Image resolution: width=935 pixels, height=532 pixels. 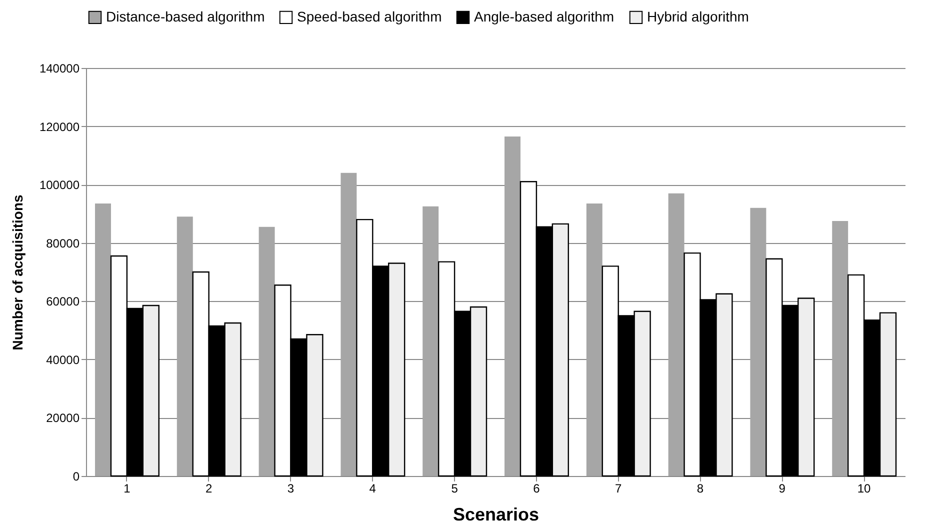 I want to click on legend-label: Angle-based algorithm, so click(x=544, y=16).